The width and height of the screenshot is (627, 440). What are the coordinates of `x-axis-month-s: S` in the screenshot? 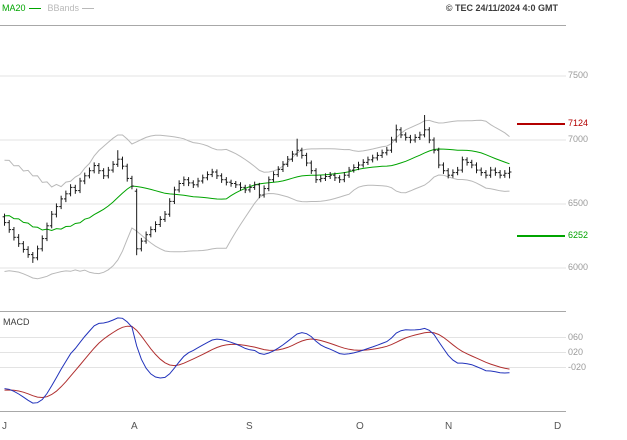 It's located at (249, 426).